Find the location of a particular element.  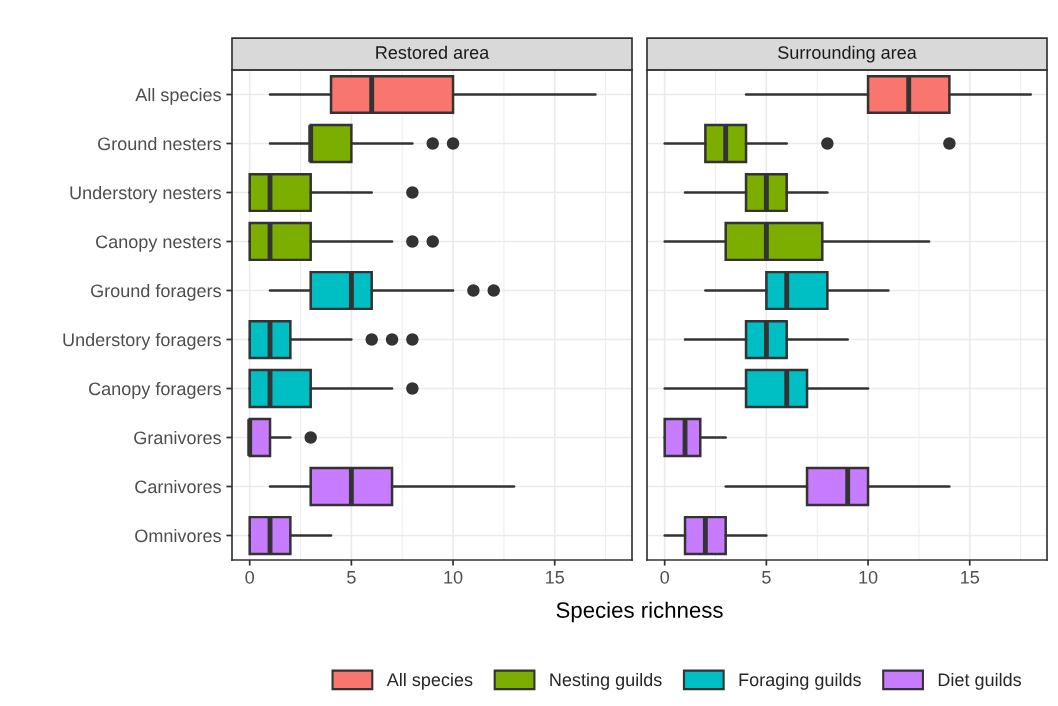

y-tick-label: Omnivores is located at coordinates (178, 535).